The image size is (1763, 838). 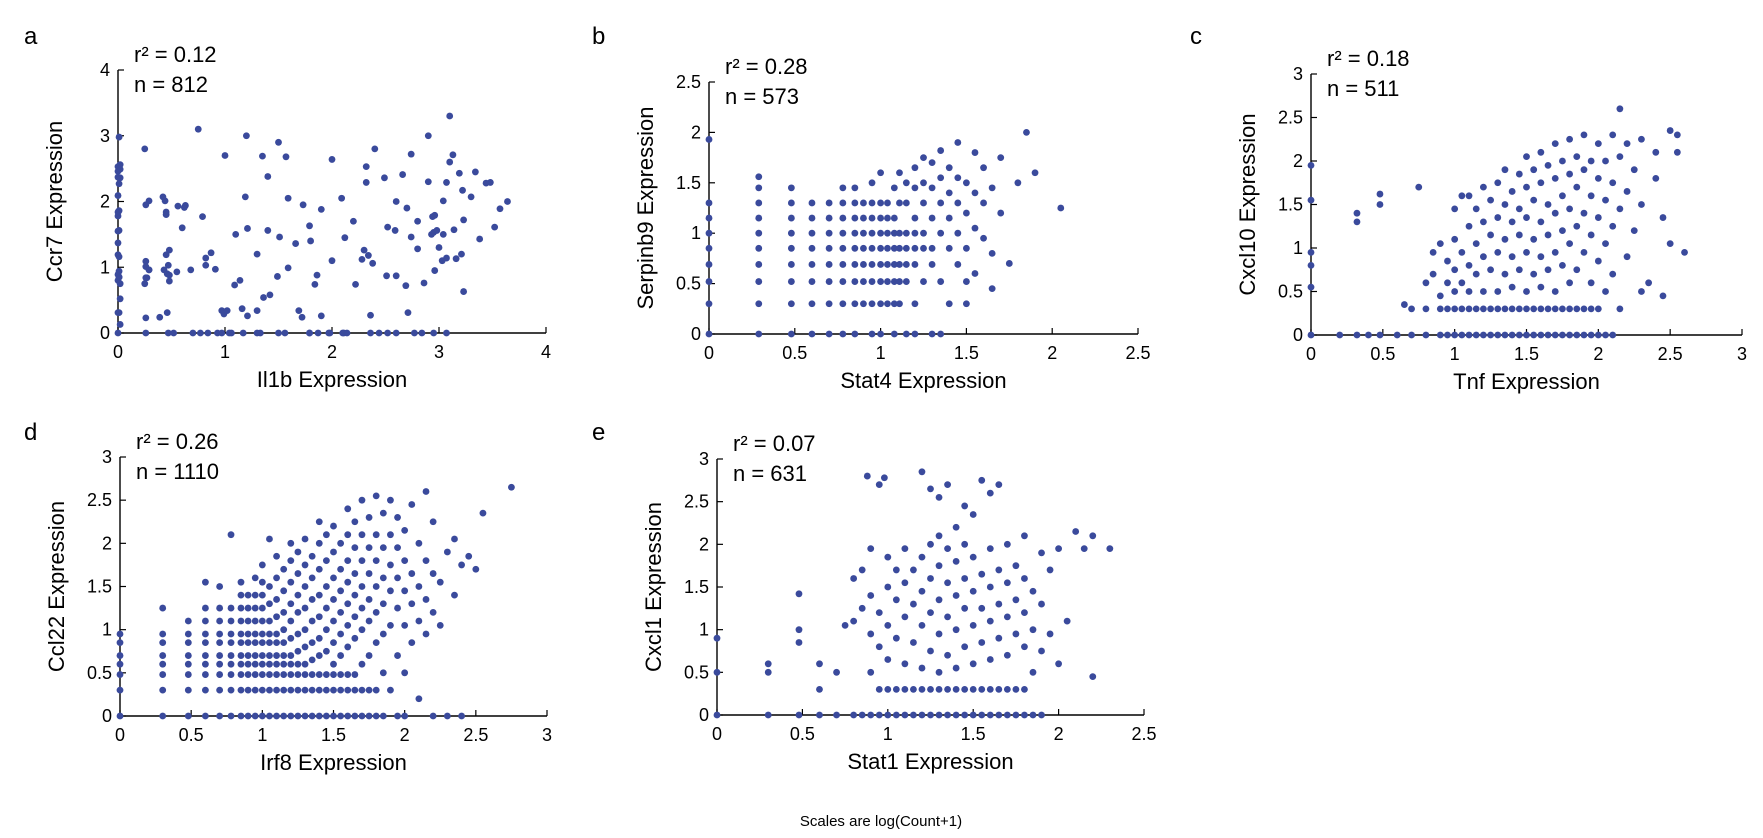 What do you see at coordinates (262, 735) in the screenshot?
I see `x-tick-label: 1` at bounding box center [262, 735].